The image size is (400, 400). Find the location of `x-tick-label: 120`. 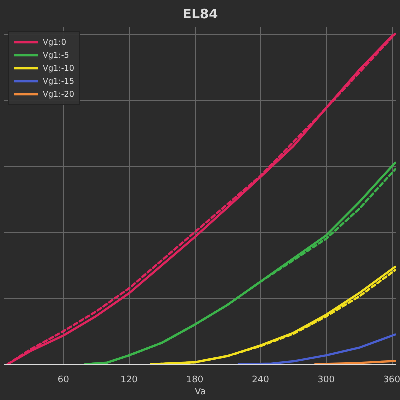

x-tick-label: 120 is located at coordinates (129, 381).